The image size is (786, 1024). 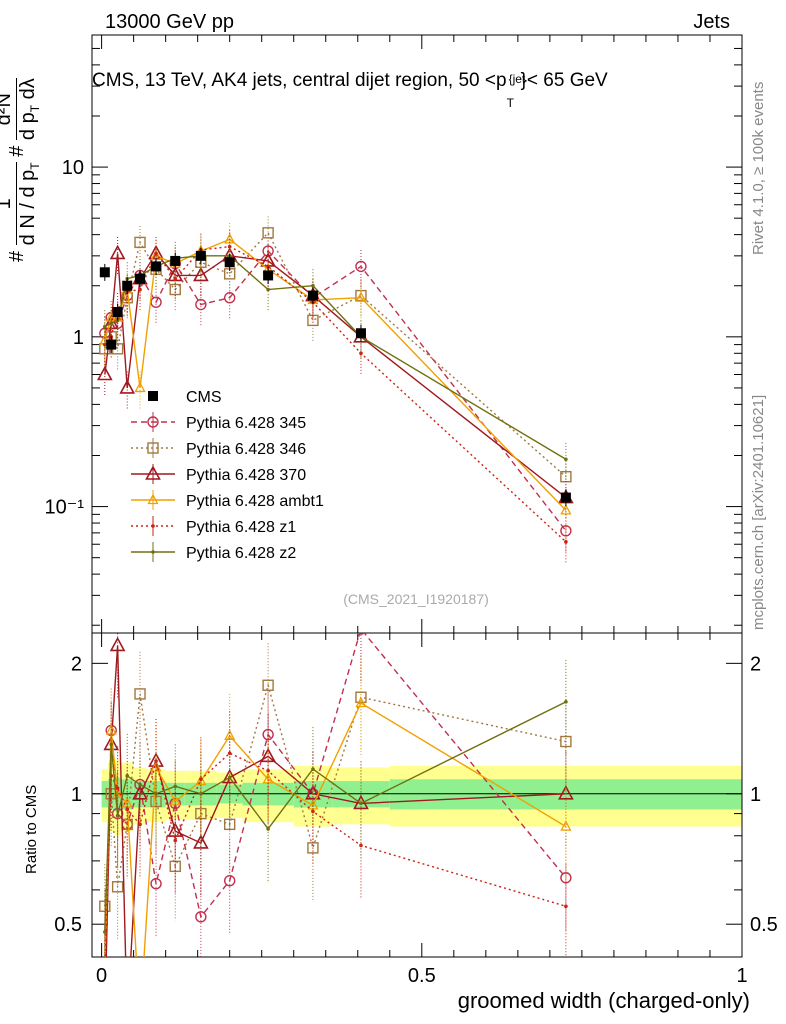 What do you see at coordinates (153, 499) in the screenshot?
I see `legend-marker-ambt1` at bounding box center [153, 499].